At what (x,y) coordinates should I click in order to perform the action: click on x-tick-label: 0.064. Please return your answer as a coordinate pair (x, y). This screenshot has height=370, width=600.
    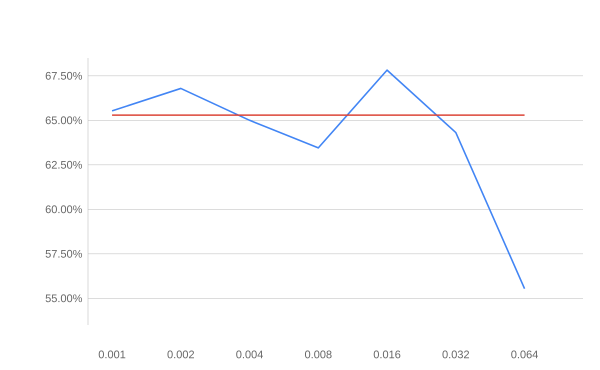
    Looking at the image, I should click on (524, 354).